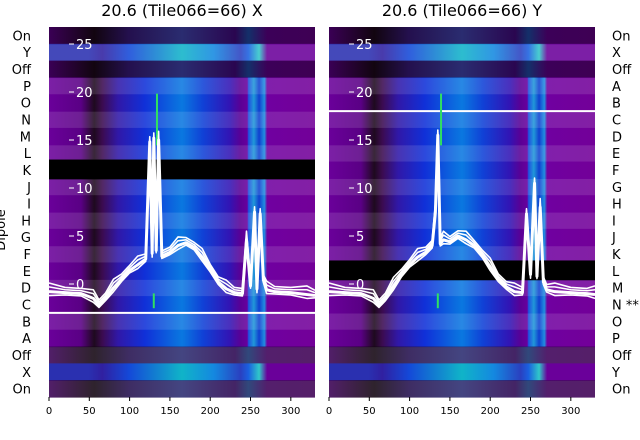  What do you see at coordinates (409, 411) in the screenshot?
I see `x-tick-label: 100` at bounding box center [409, 411].